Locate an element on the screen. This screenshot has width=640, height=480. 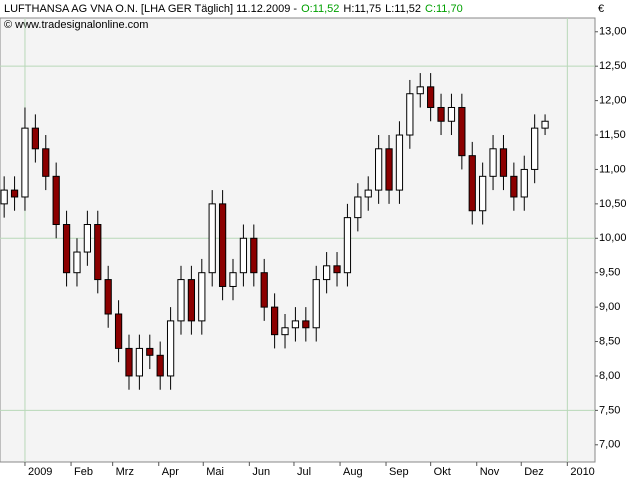
x-tick-label: Mai is located at coordinates (215, 472).